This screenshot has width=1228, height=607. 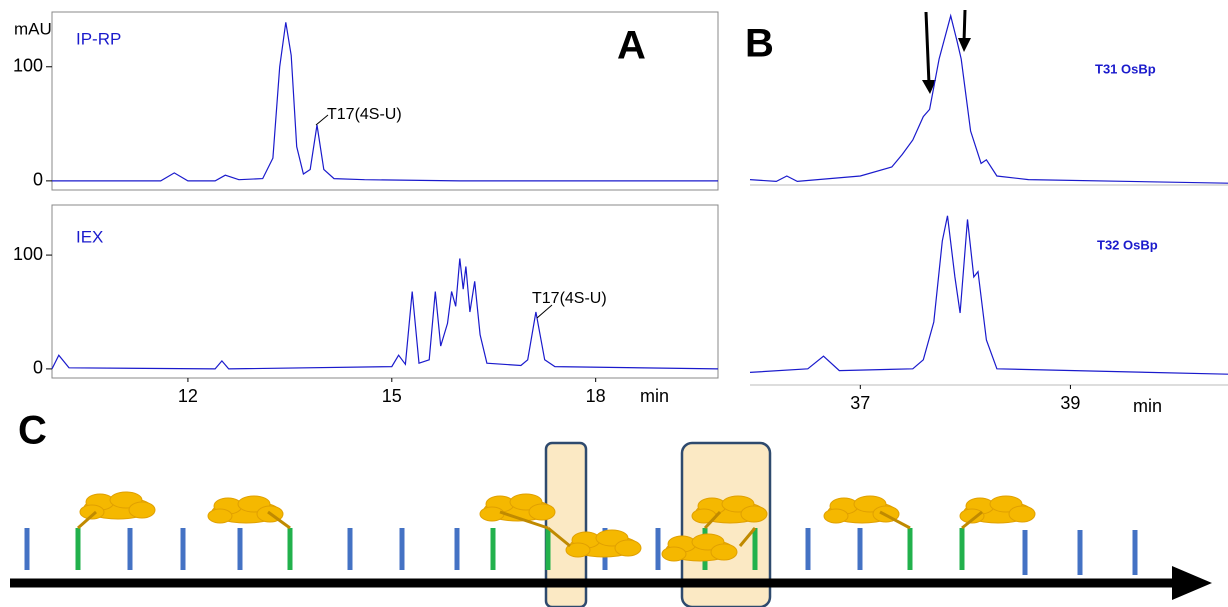 I want to click on annotation: T32 OsBp, so click(x=1127, y=244).